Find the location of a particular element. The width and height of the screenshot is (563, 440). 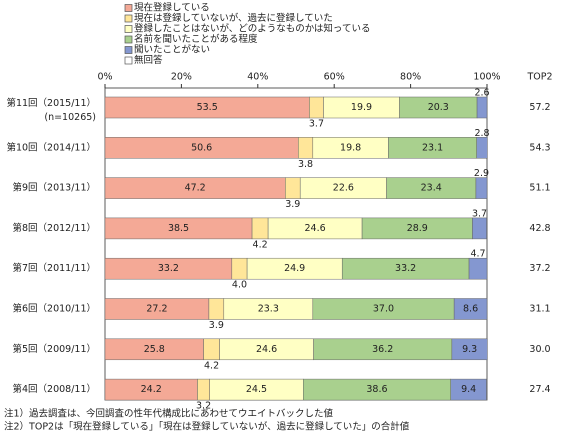

value-label: 3.2 is located at coordinates (203, 406).